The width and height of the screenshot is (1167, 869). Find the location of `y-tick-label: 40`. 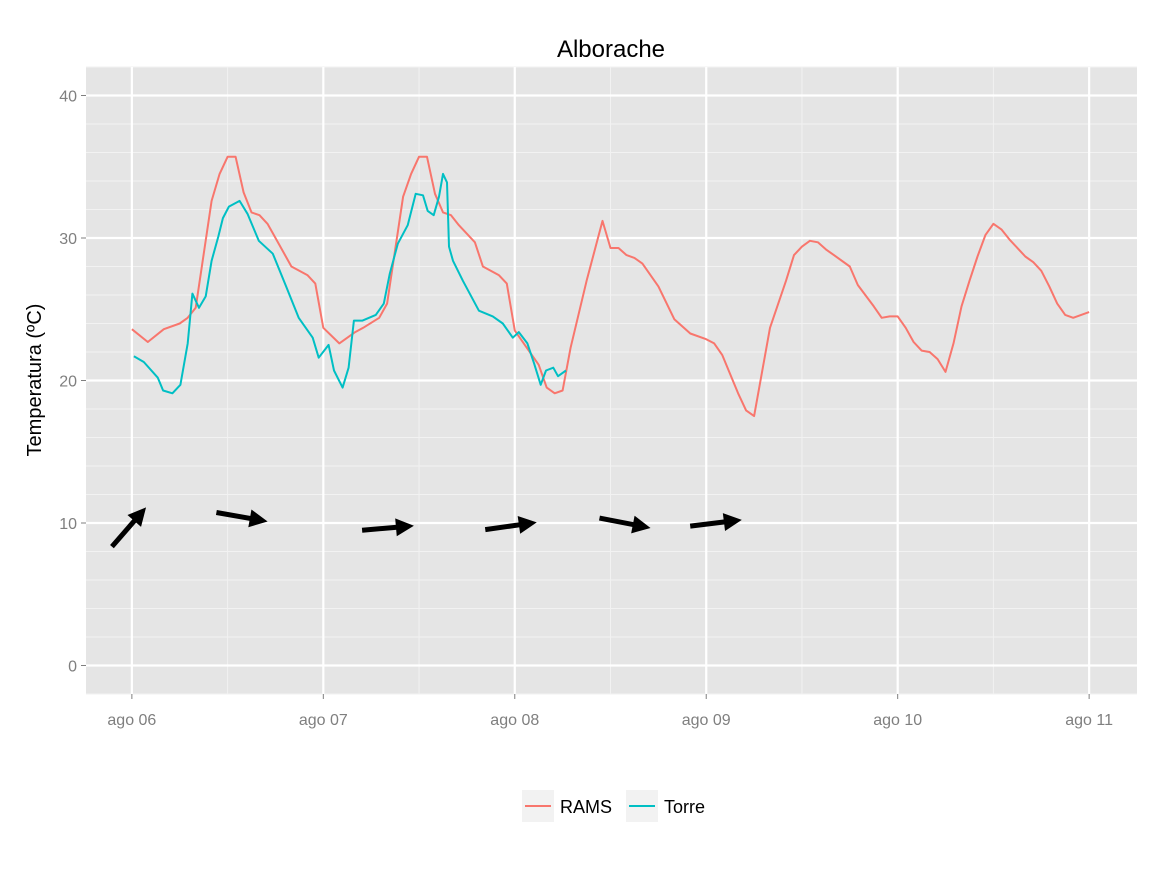

y-tick-label: 40 is located at coordinates (68, 97).